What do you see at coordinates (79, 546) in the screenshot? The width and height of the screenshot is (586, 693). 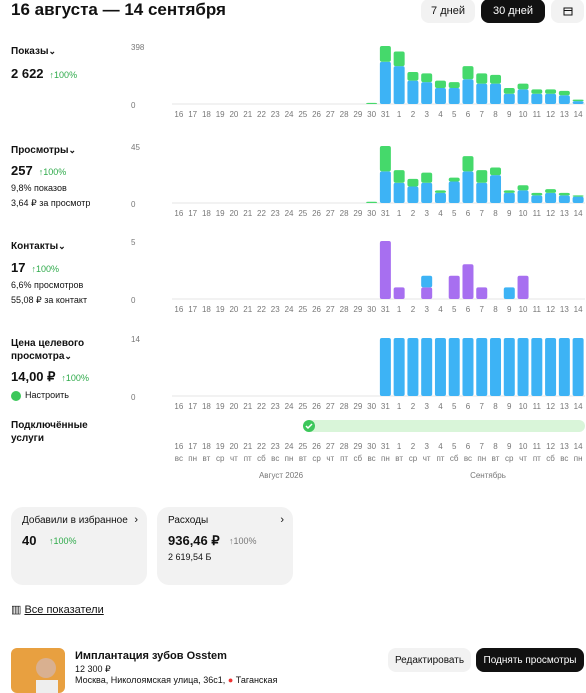 I see `card: Добавили в избранное › 40 ↑100%` at bounding box center [79, 546].